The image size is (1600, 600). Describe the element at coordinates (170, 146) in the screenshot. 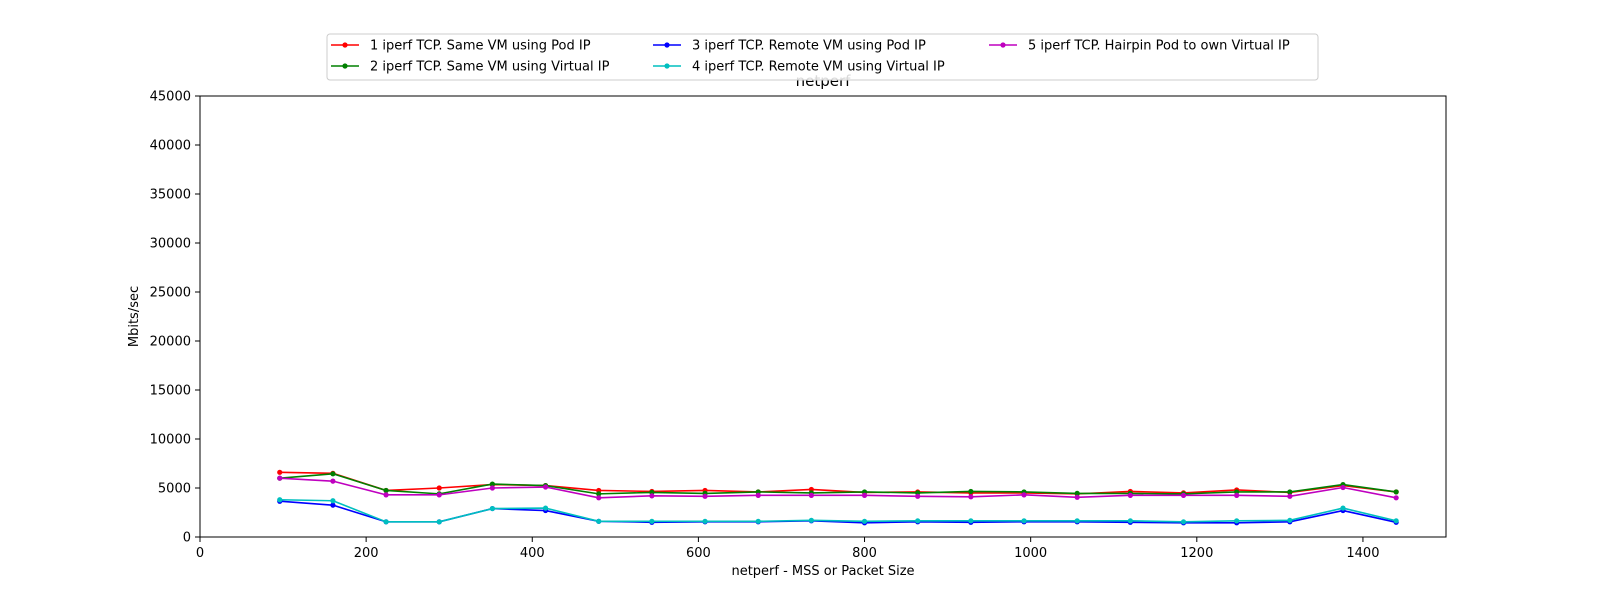

I see `y-tick-label: 40000` at that location.